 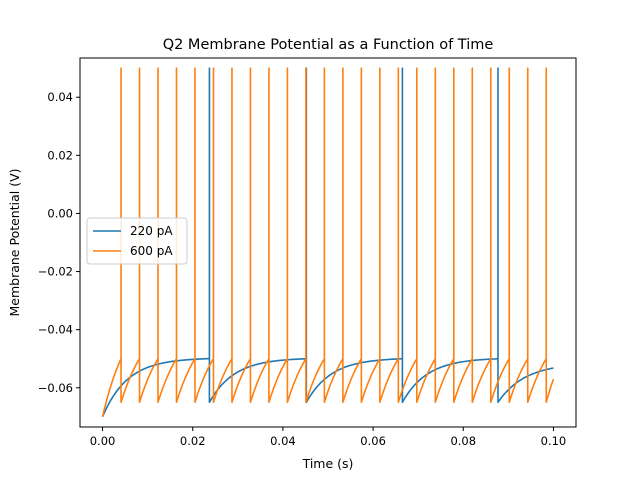 I want to click on y-tick-label: −0.02, so click(x=55, y=272).